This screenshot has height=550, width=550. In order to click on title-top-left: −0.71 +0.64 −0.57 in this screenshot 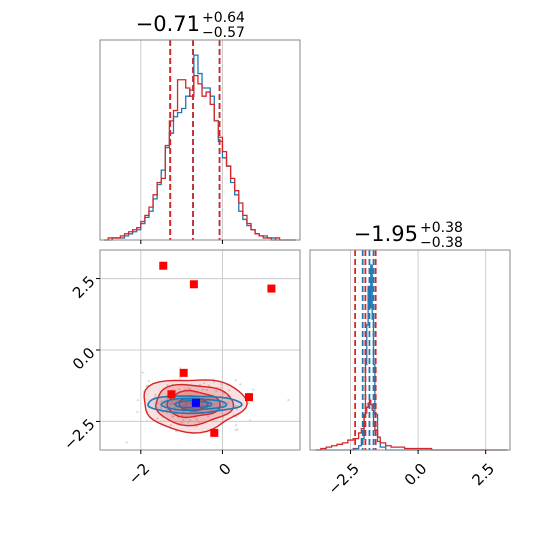, I will do `click(190, 25)`.